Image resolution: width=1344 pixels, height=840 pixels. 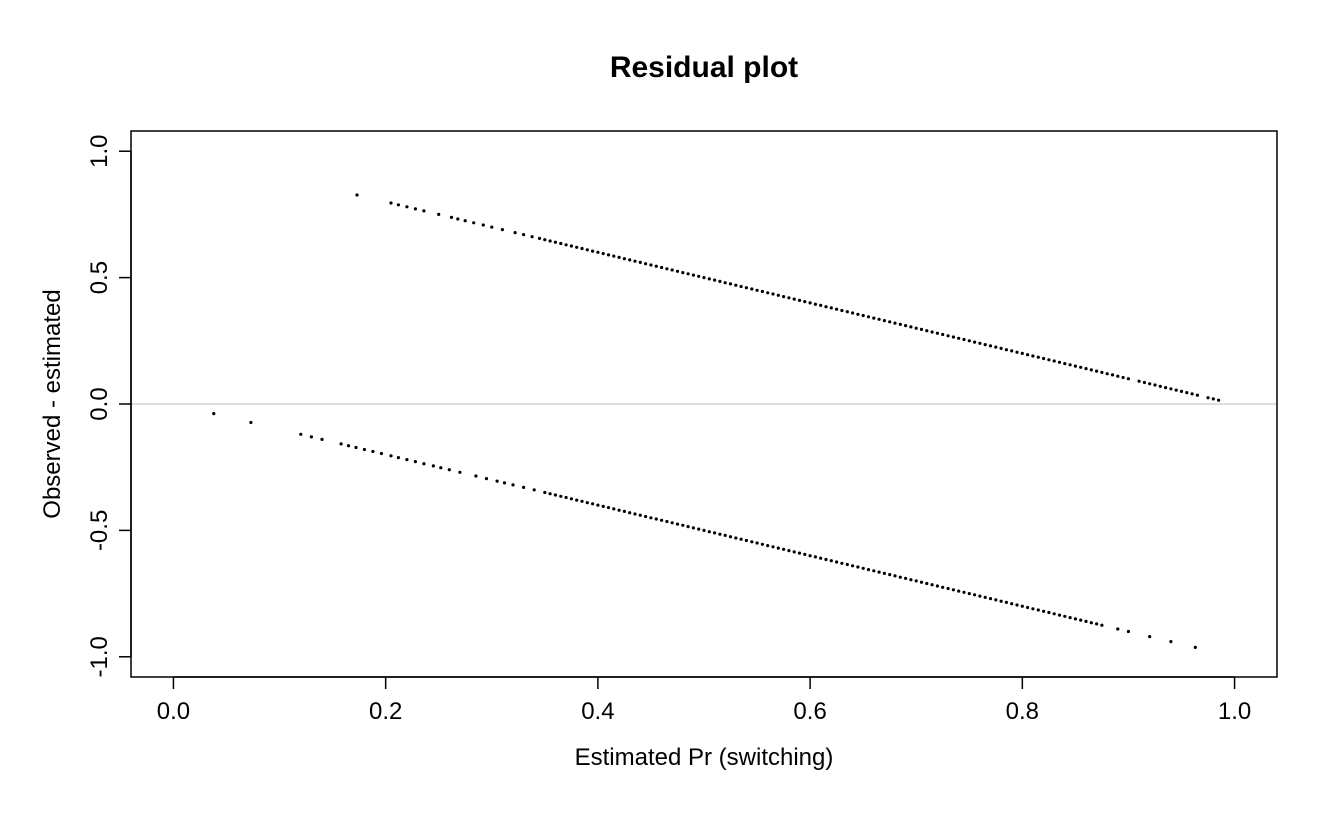 What do you see at coordinates (99, 530) in the screenshot?
I see `y-tick-label: -0.5` at bounding box center [99, 530].